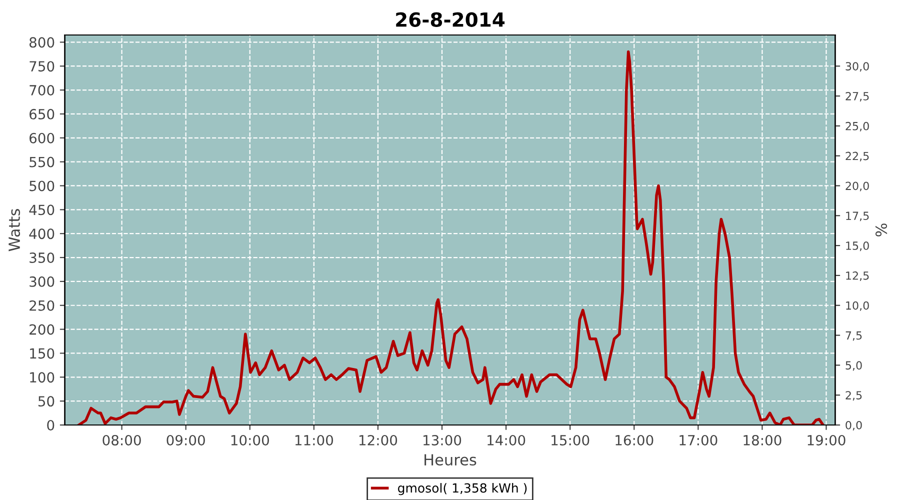 This screenshot has width=900, height=500. I want to click on y-tick-label: 450, so click(41, 210).